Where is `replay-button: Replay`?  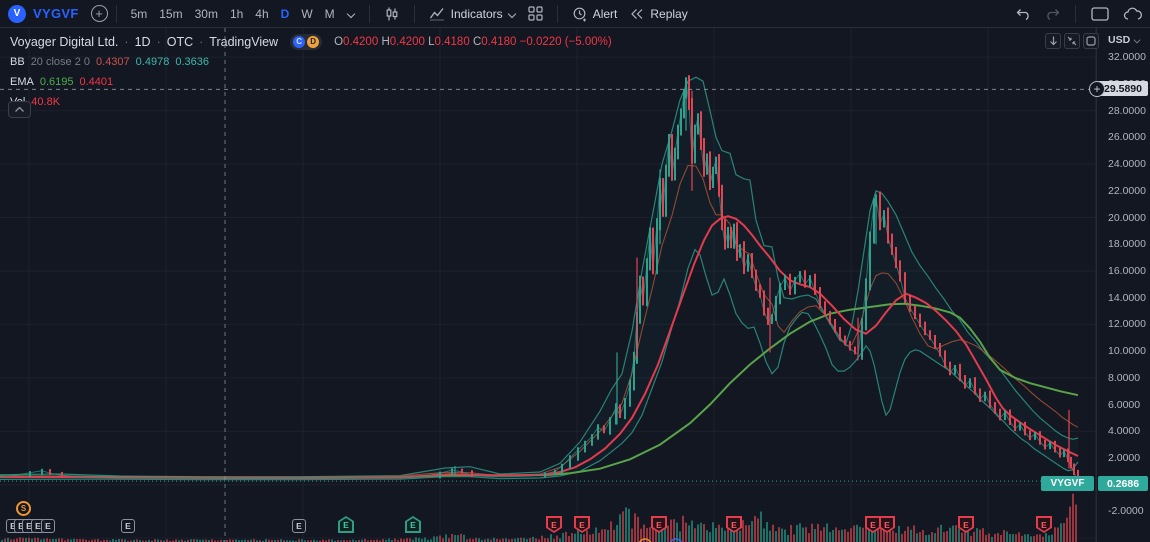 replay-button: Replay is located at coordinates (658, 14).